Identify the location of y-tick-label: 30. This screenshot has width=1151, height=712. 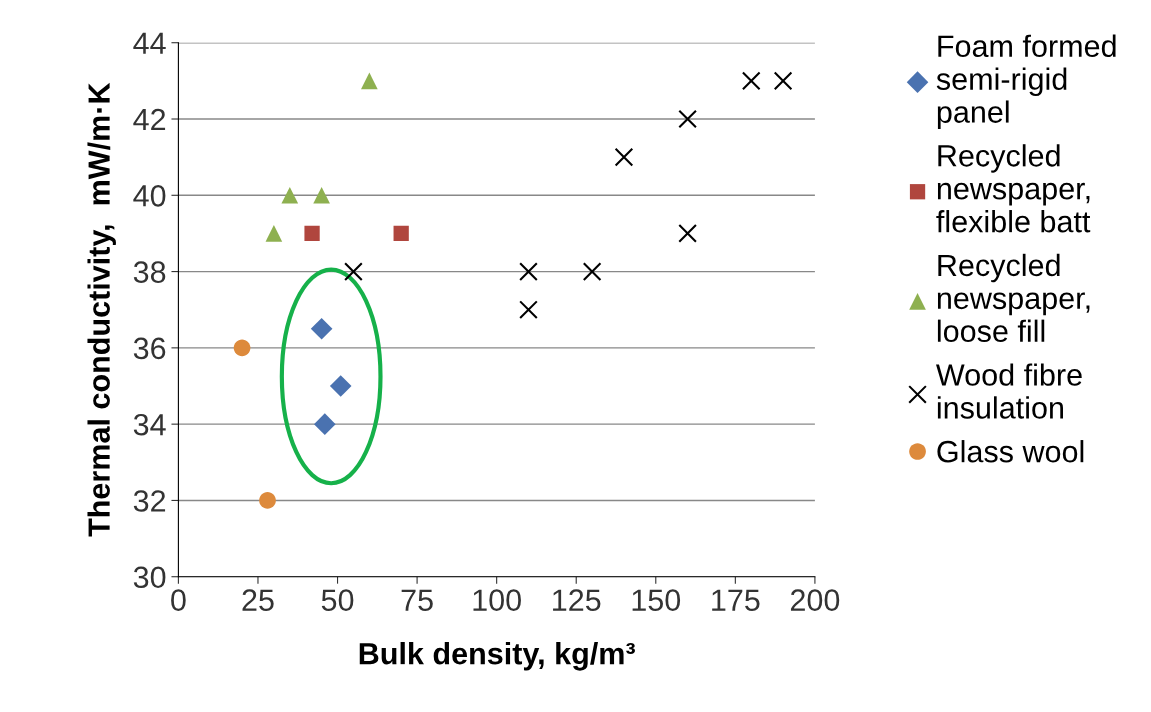
(149, 577).